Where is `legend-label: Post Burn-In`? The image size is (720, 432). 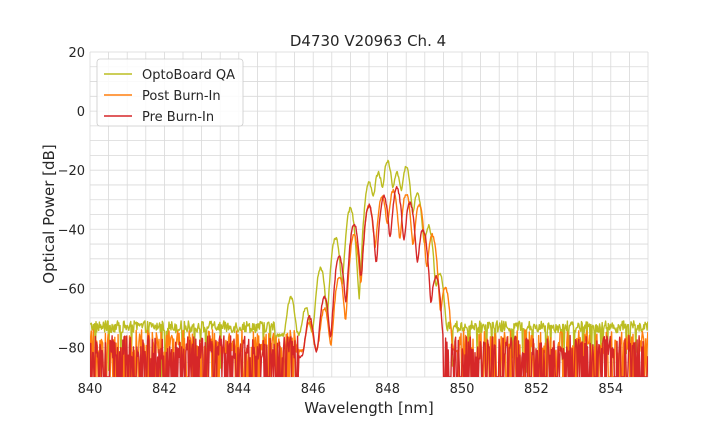
legend-label: Post Burn-In is located at coordinates (181, 96).